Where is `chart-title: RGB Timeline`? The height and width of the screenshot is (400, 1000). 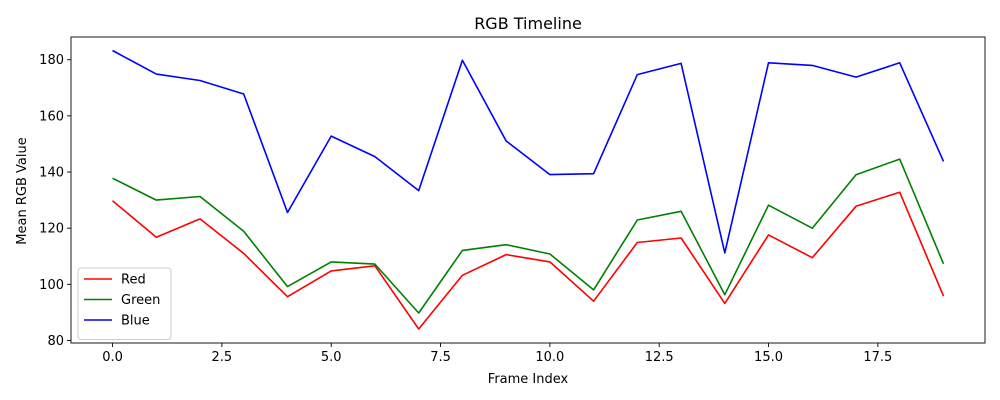 chart-title: RGB Timeline is located at coordinates (528, 23).